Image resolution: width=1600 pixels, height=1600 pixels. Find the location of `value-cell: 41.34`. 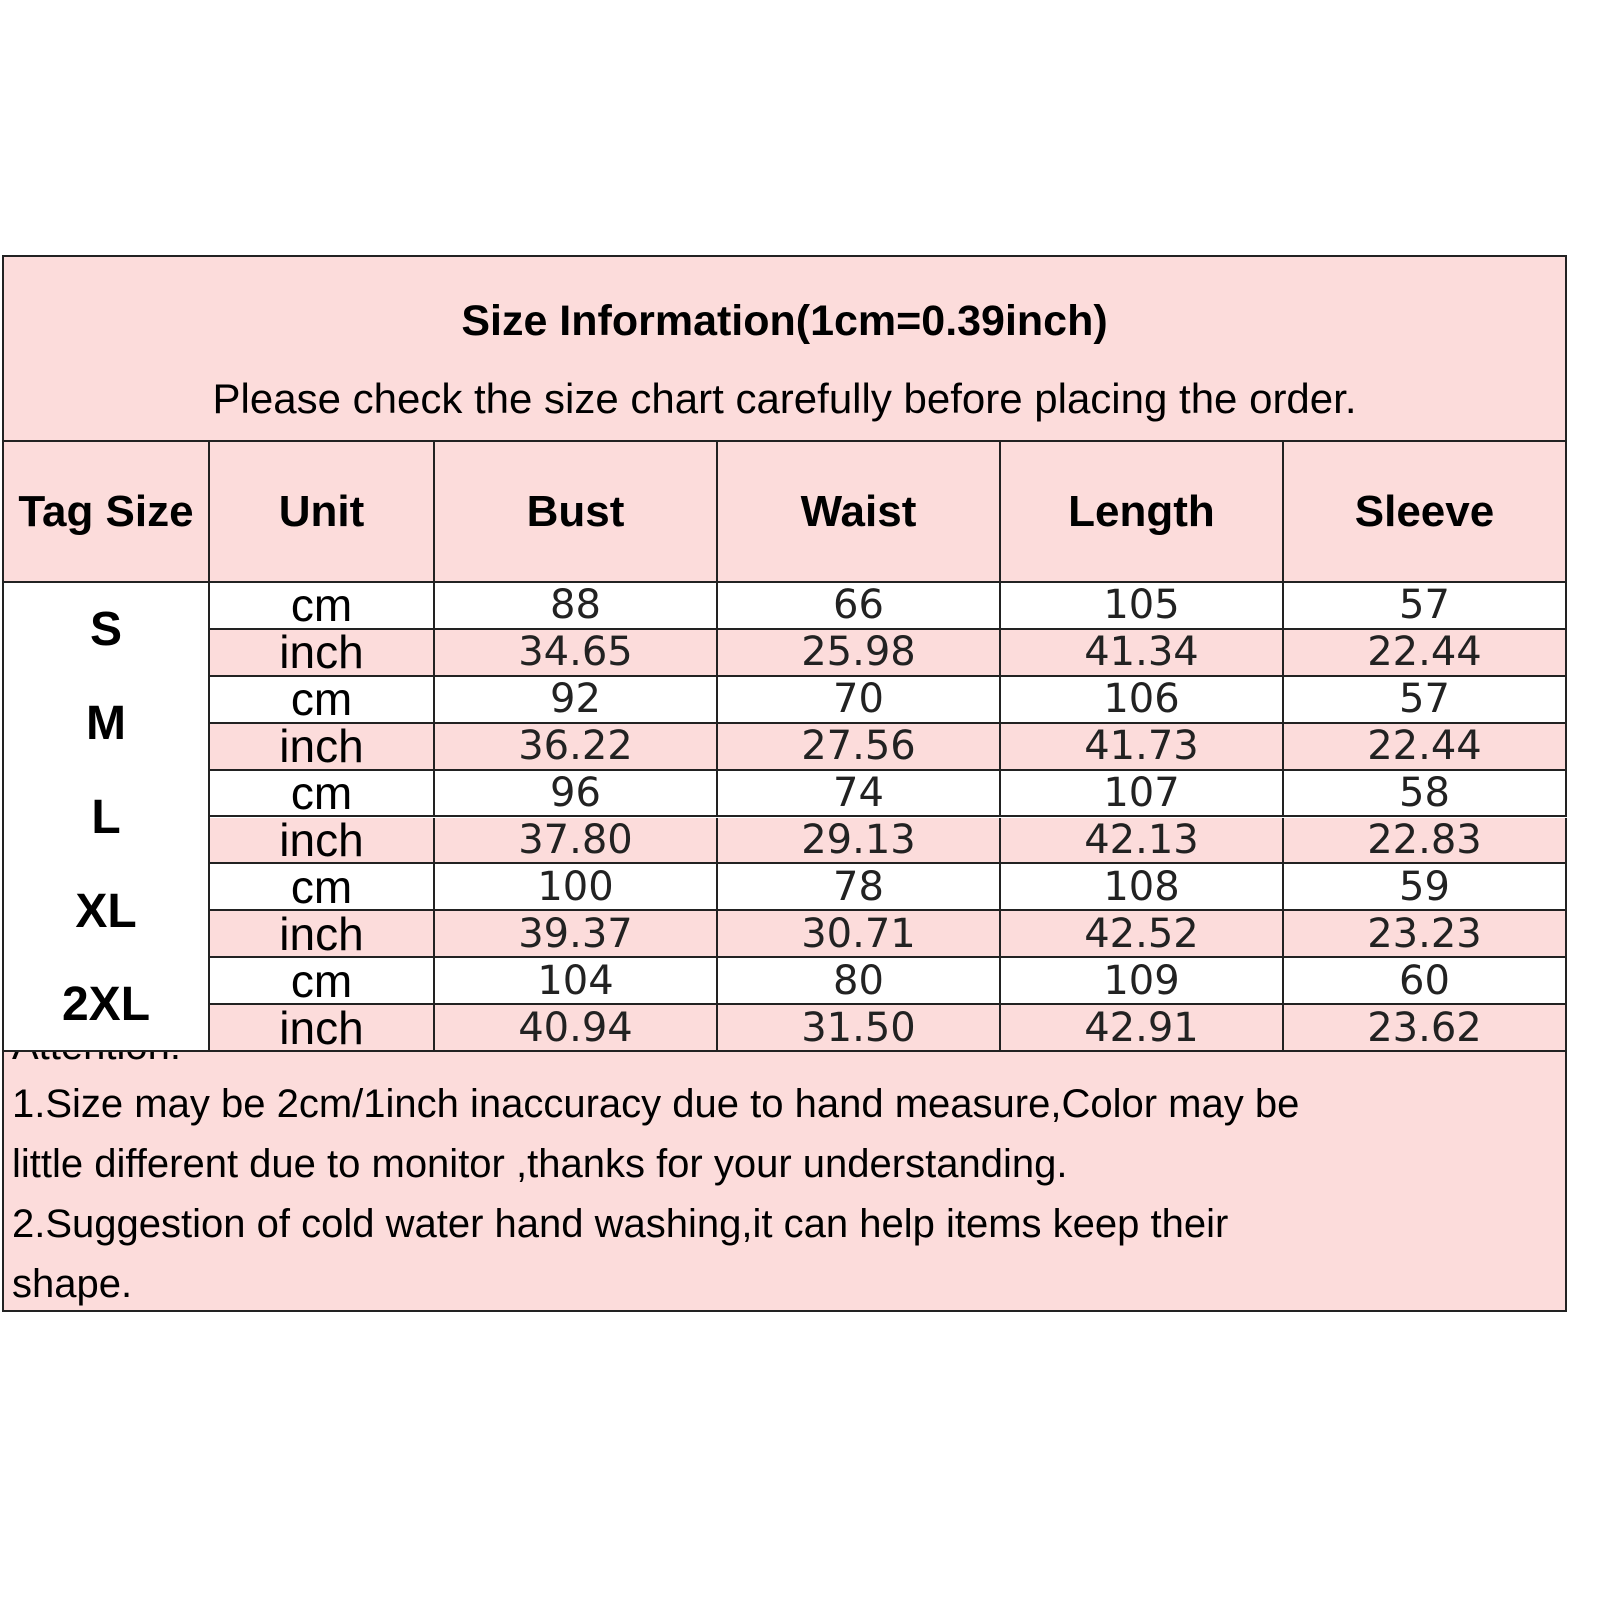

value-cell: 41.34 is located at coordinates (1142, 653).